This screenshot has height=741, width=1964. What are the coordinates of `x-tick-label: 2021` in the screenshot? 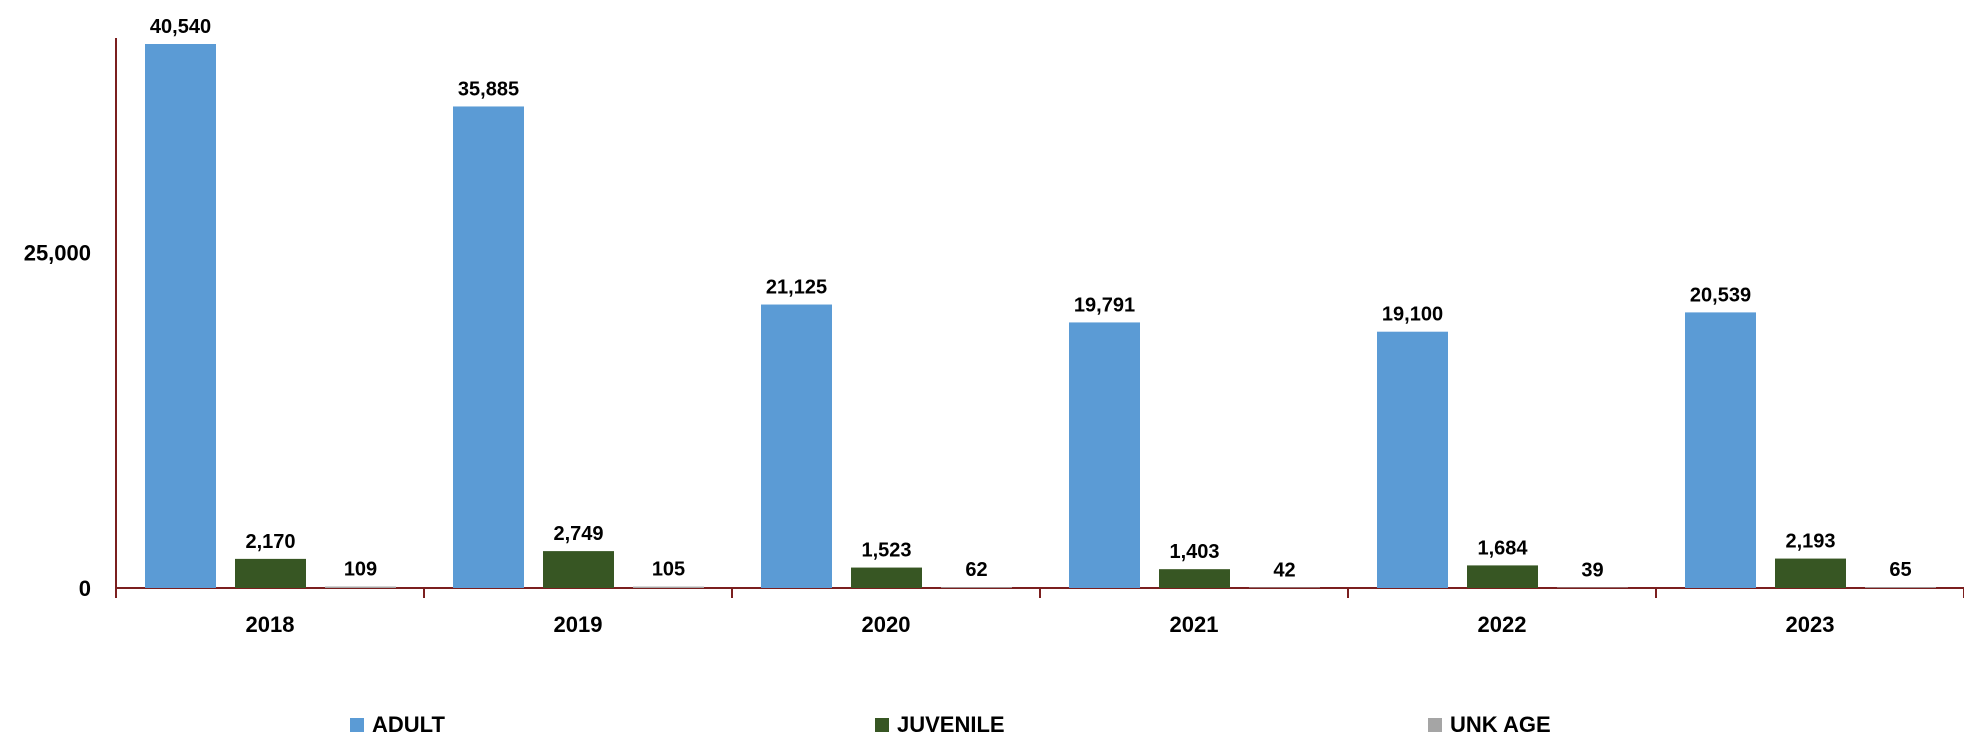 It's located at (1194, 624).